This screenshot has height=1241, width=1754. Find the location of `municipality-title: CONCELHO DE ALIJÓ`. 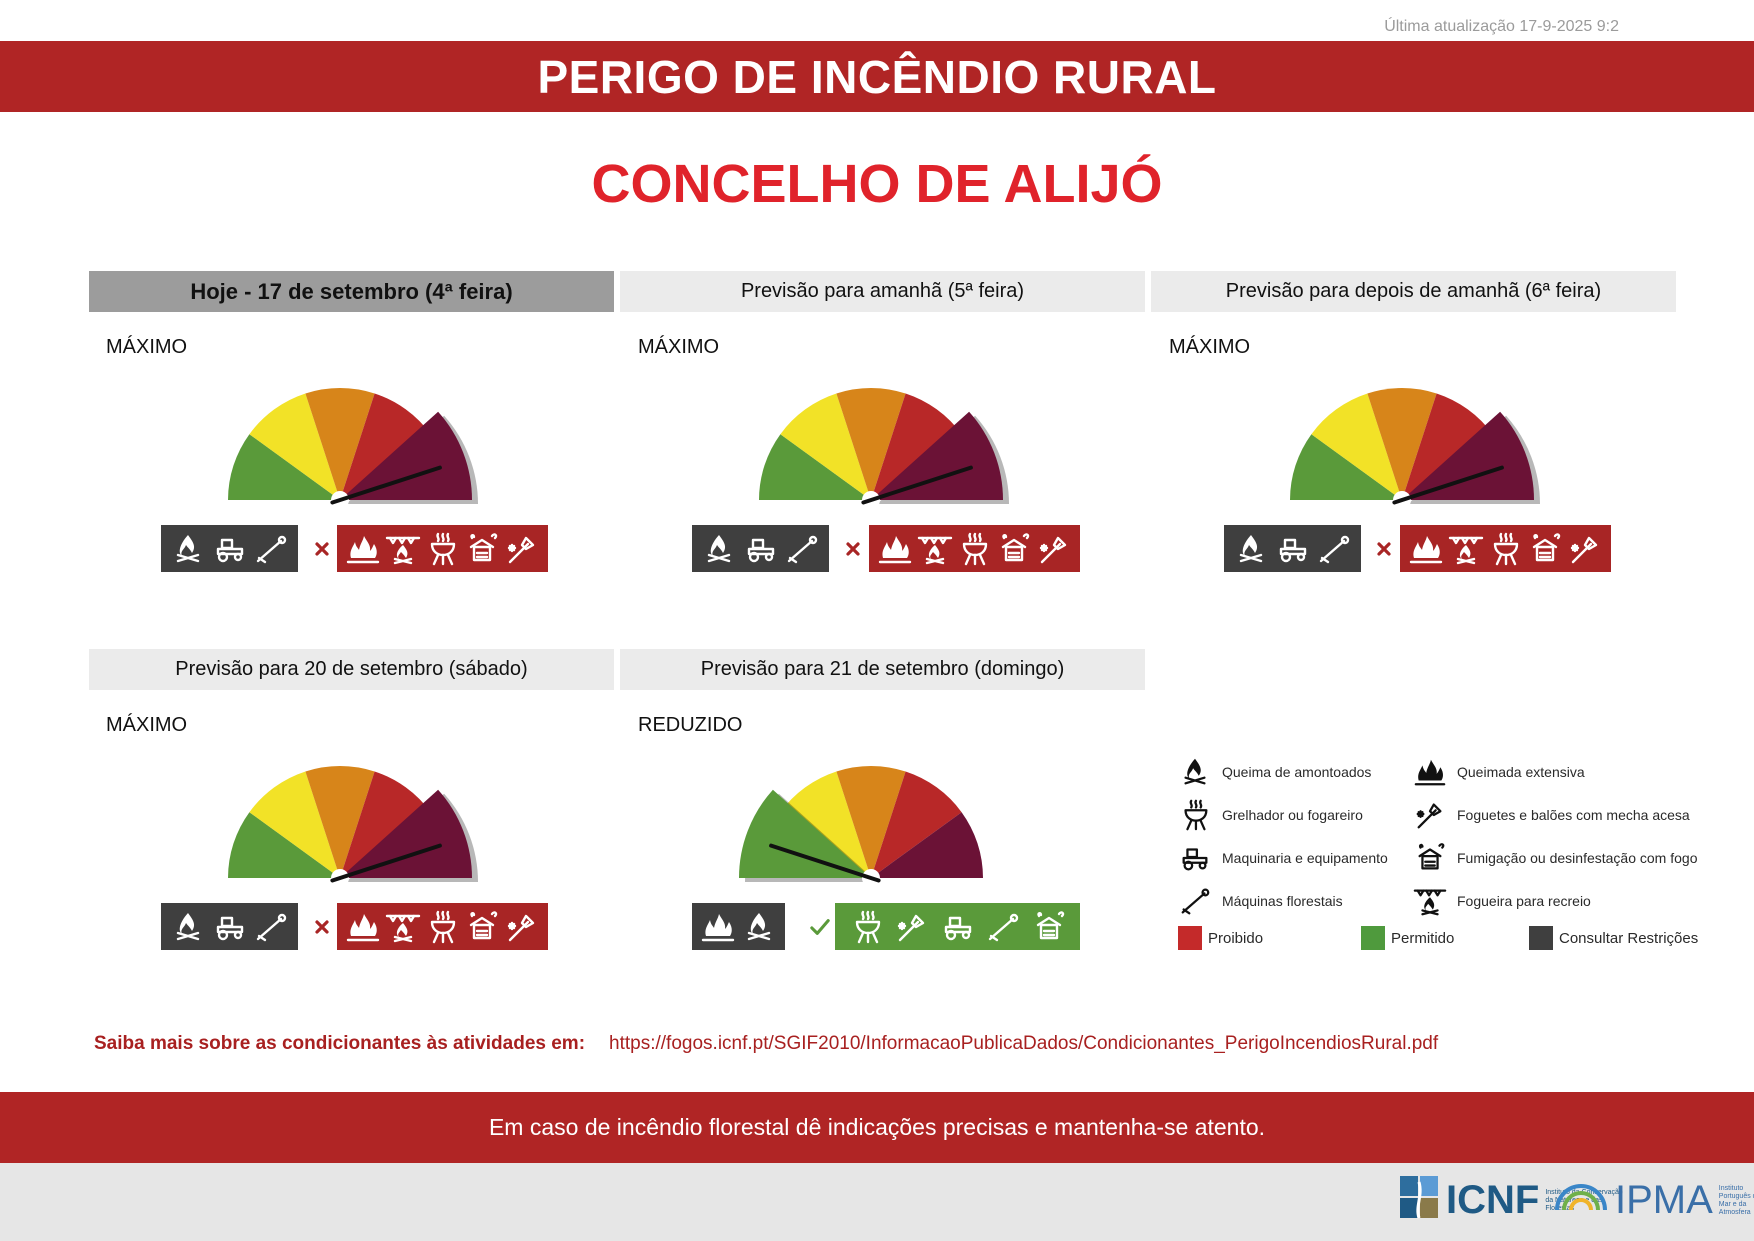

municipality-title: CONCELHO DE ALIJÓ is located at coordinates (877, 184).